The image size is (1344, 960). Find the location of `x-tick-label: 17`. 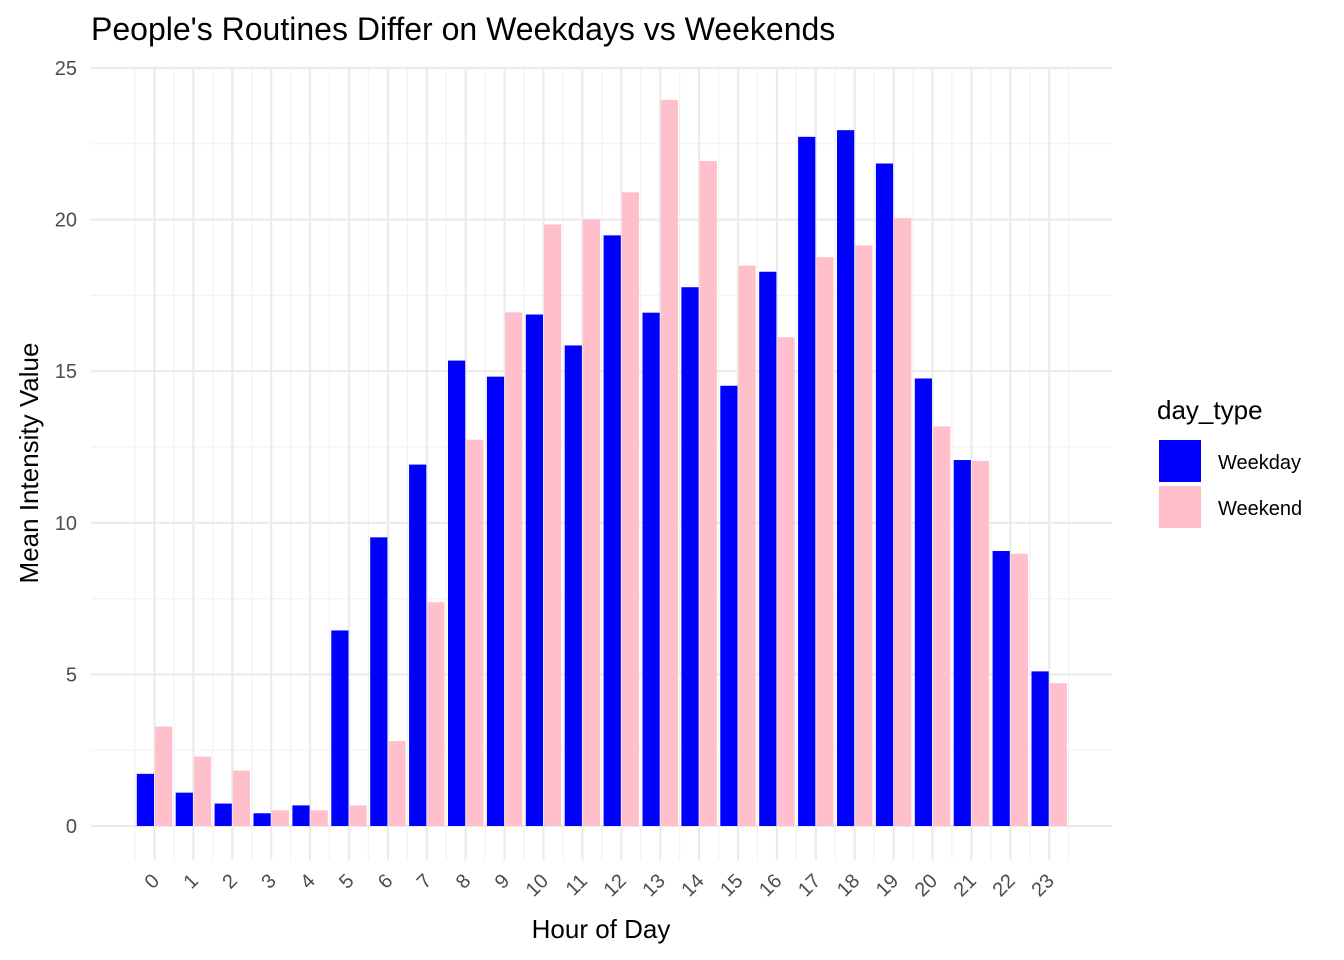

x-tick-label: 17 is located at coordinates (809, 885).